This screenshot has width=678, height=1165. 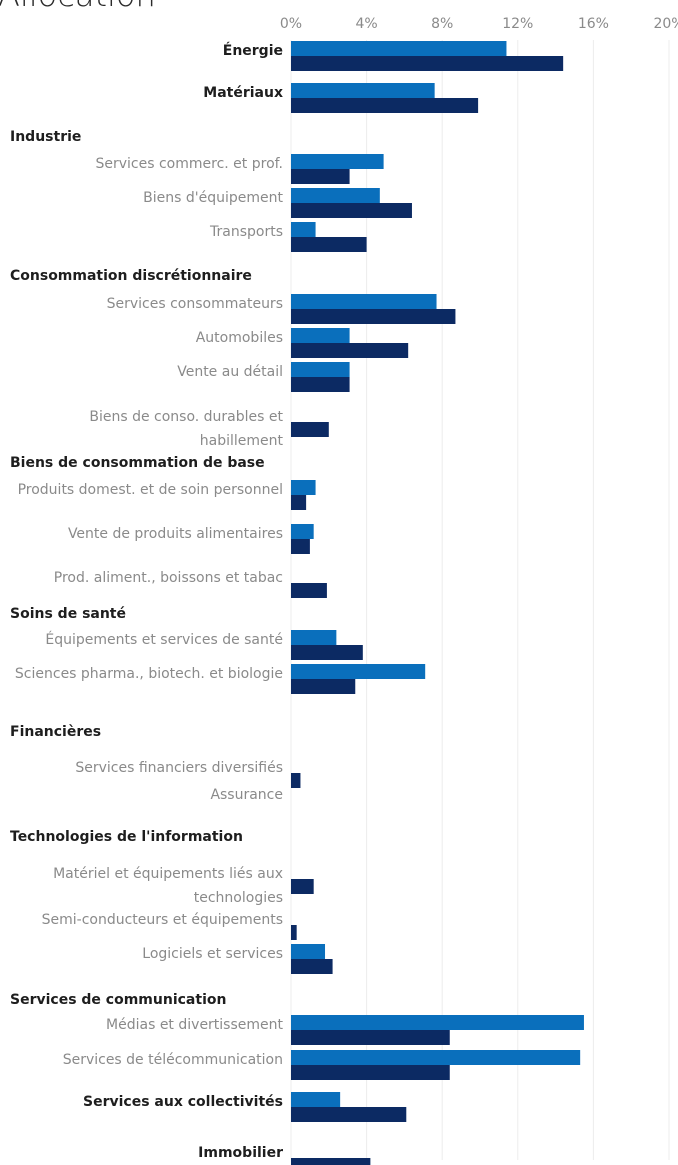 I want to click on sector-header: Industrie, so click(x=45, y=137).